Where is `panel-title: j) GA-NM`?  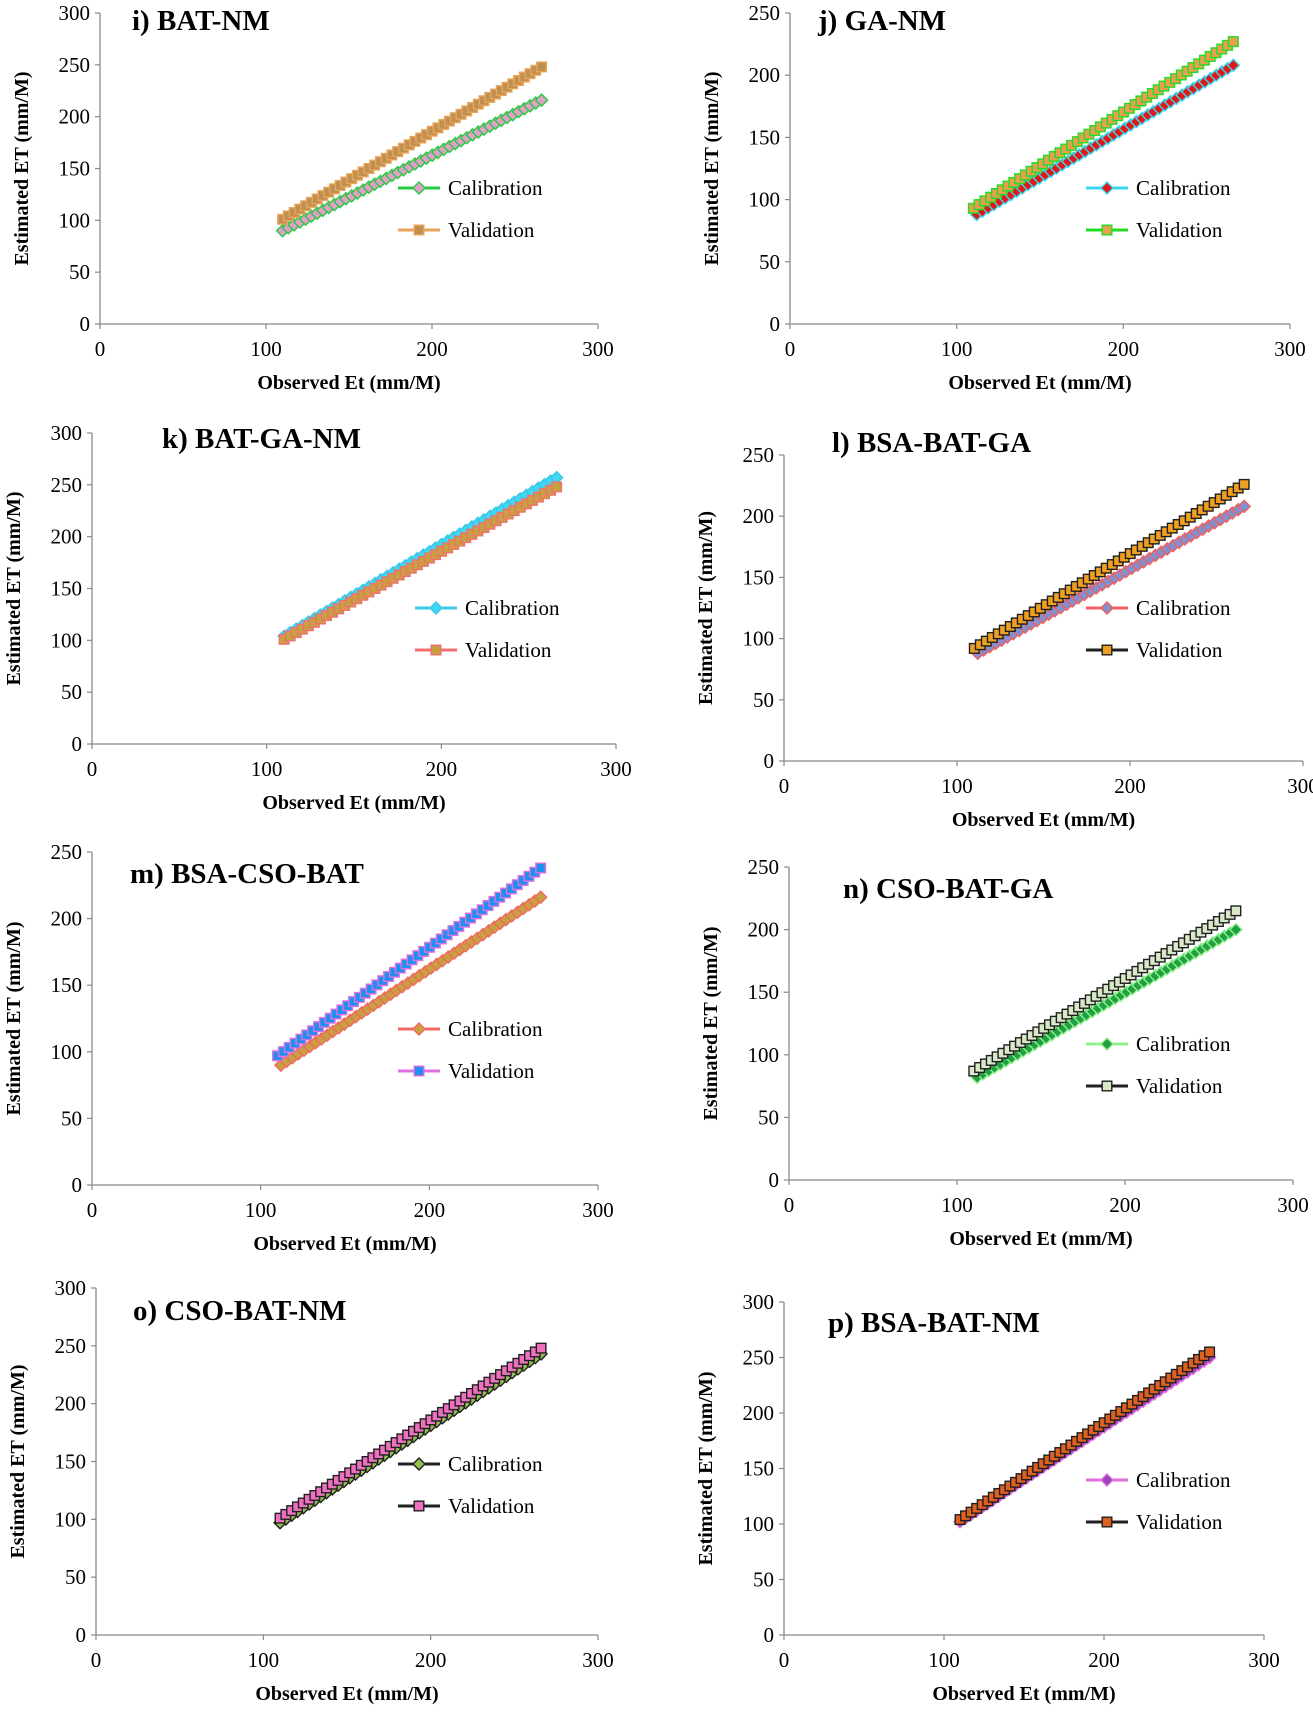
panel-title: j) GA-NM is located at coordinates (881, 21).